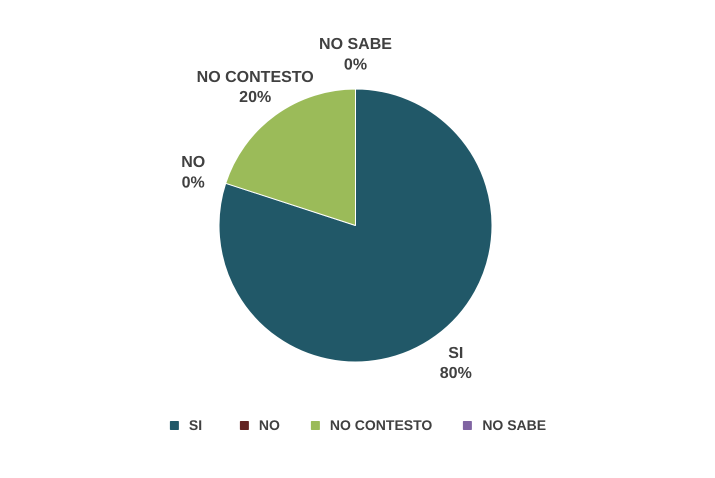 This screenshot has width=715, height=478. What do you see at coordinates (355, 45) in the screenshot?
I see `category-label: NO SABE` at bounding box center [355, 45].